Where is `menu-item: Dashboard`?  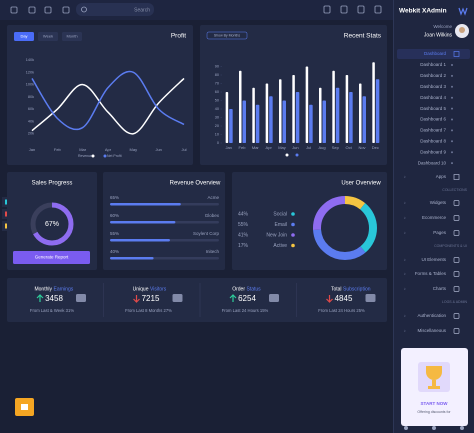 menu-item: Dashboard is located at coordinates (435, 53).